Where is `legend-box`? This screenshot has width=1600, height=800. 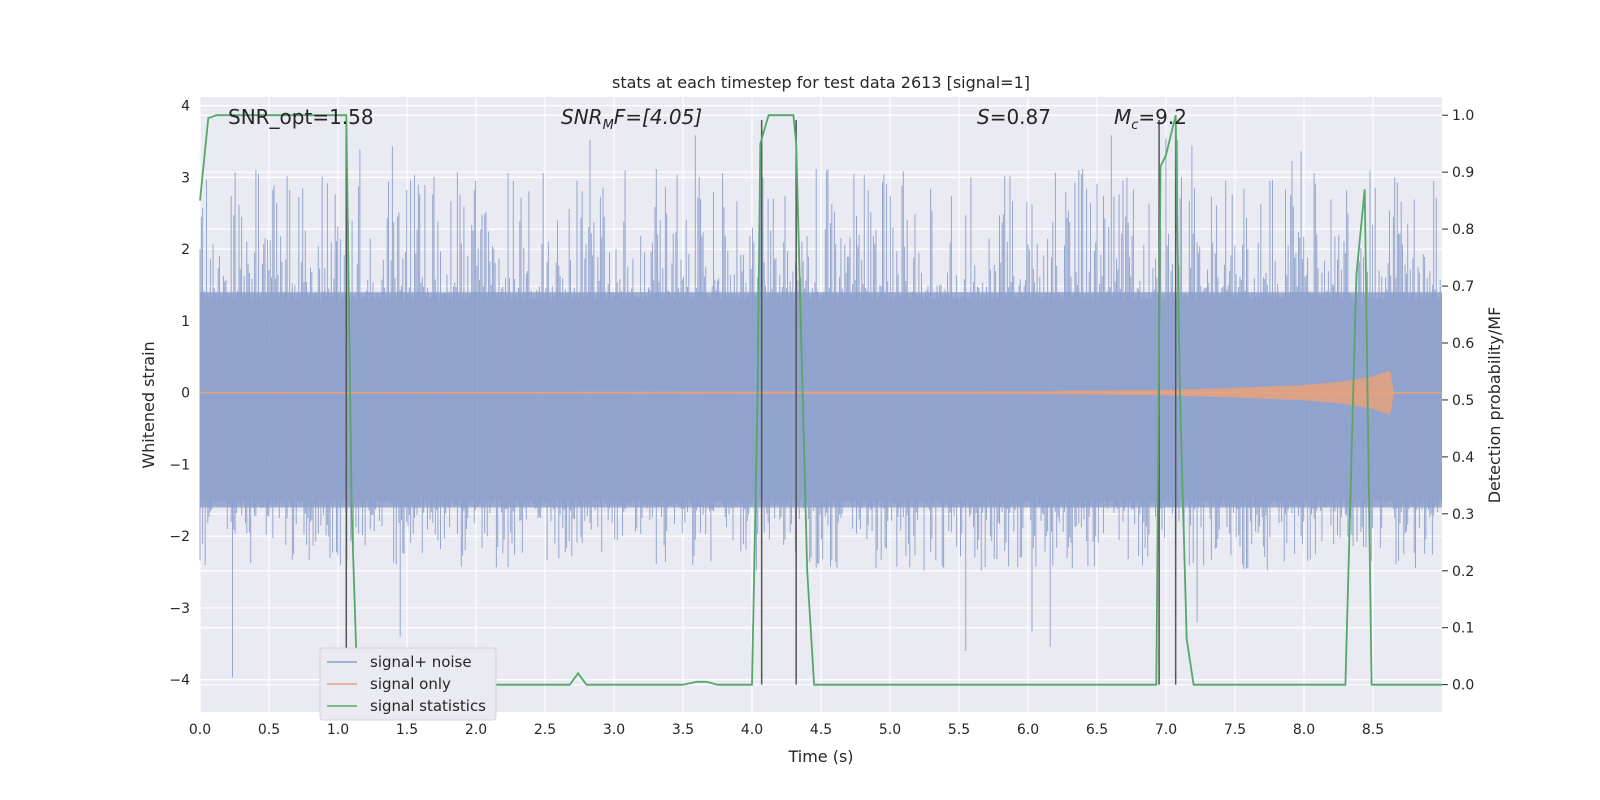
legend-box is located at coordinates (408, 684).